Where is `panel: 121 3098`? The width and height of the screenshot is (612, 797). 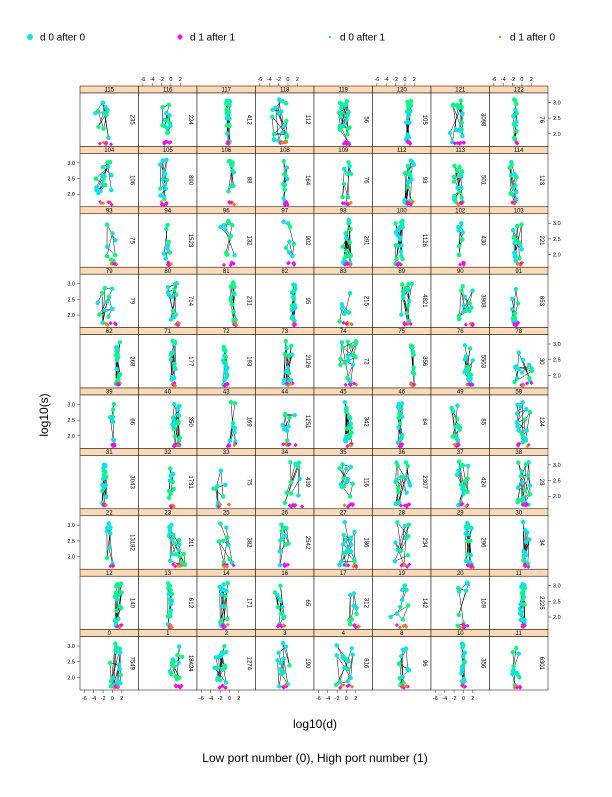
panel: 121 3098 is located at coordinates (460, 116).